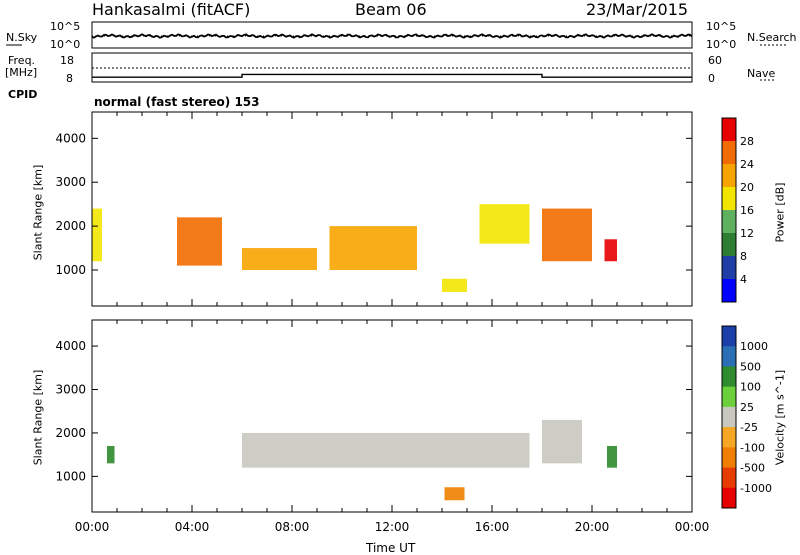 The width and height of the screenshot is (800, 555). What do you see at coordinates (70, 226) in the screenshot?
I see `power-ytick-label: 2000` at bounding box center [70, 226].